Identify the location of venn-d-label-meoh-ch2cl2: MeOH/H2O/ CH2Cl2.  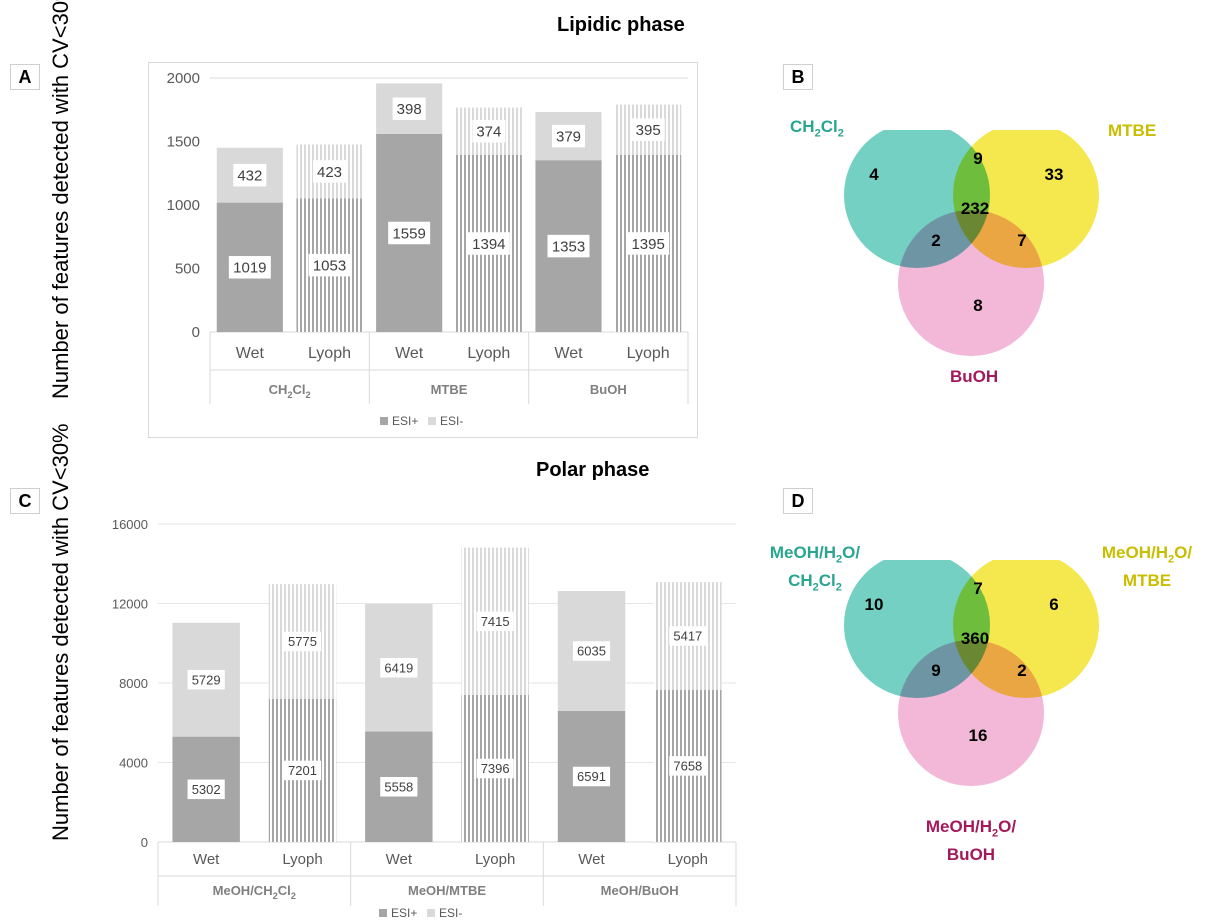
(815, 568).